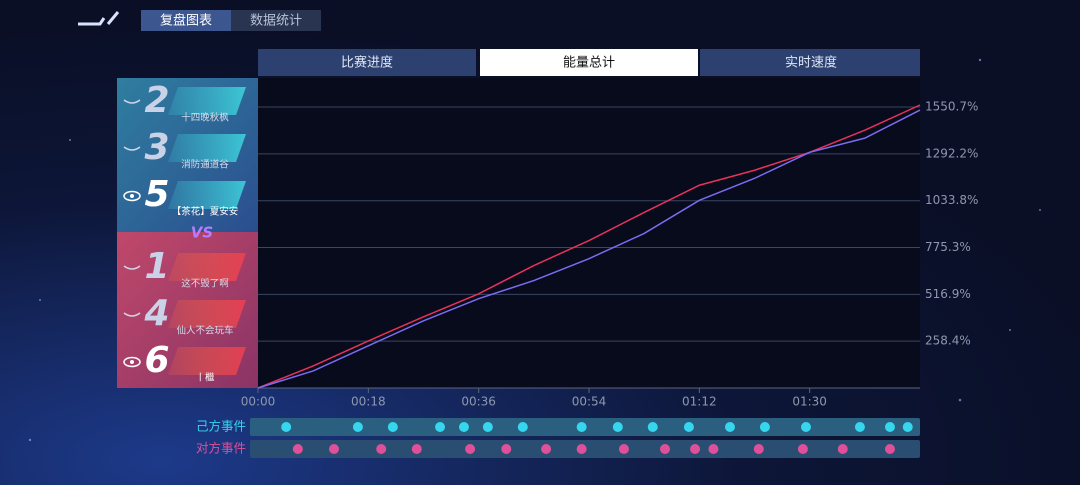  Describe the element at coordinates (205, 284) in the screenshot. I see `player-name: 这不毁了啊` at that location.